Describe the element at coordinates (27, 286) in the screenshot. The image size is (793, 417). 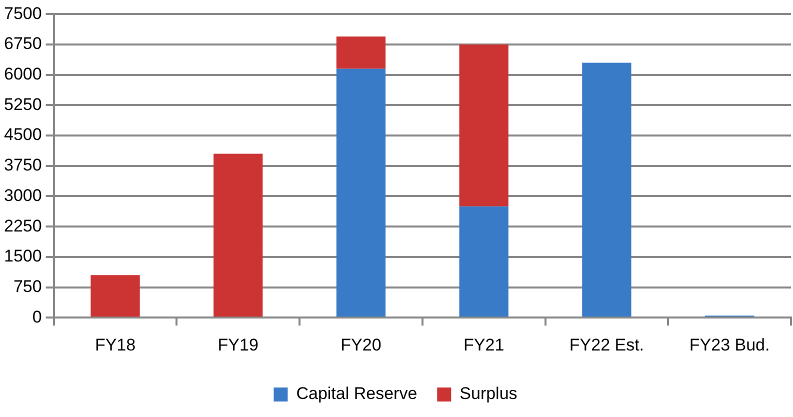
I see `y-tick-label: 750` at that location.